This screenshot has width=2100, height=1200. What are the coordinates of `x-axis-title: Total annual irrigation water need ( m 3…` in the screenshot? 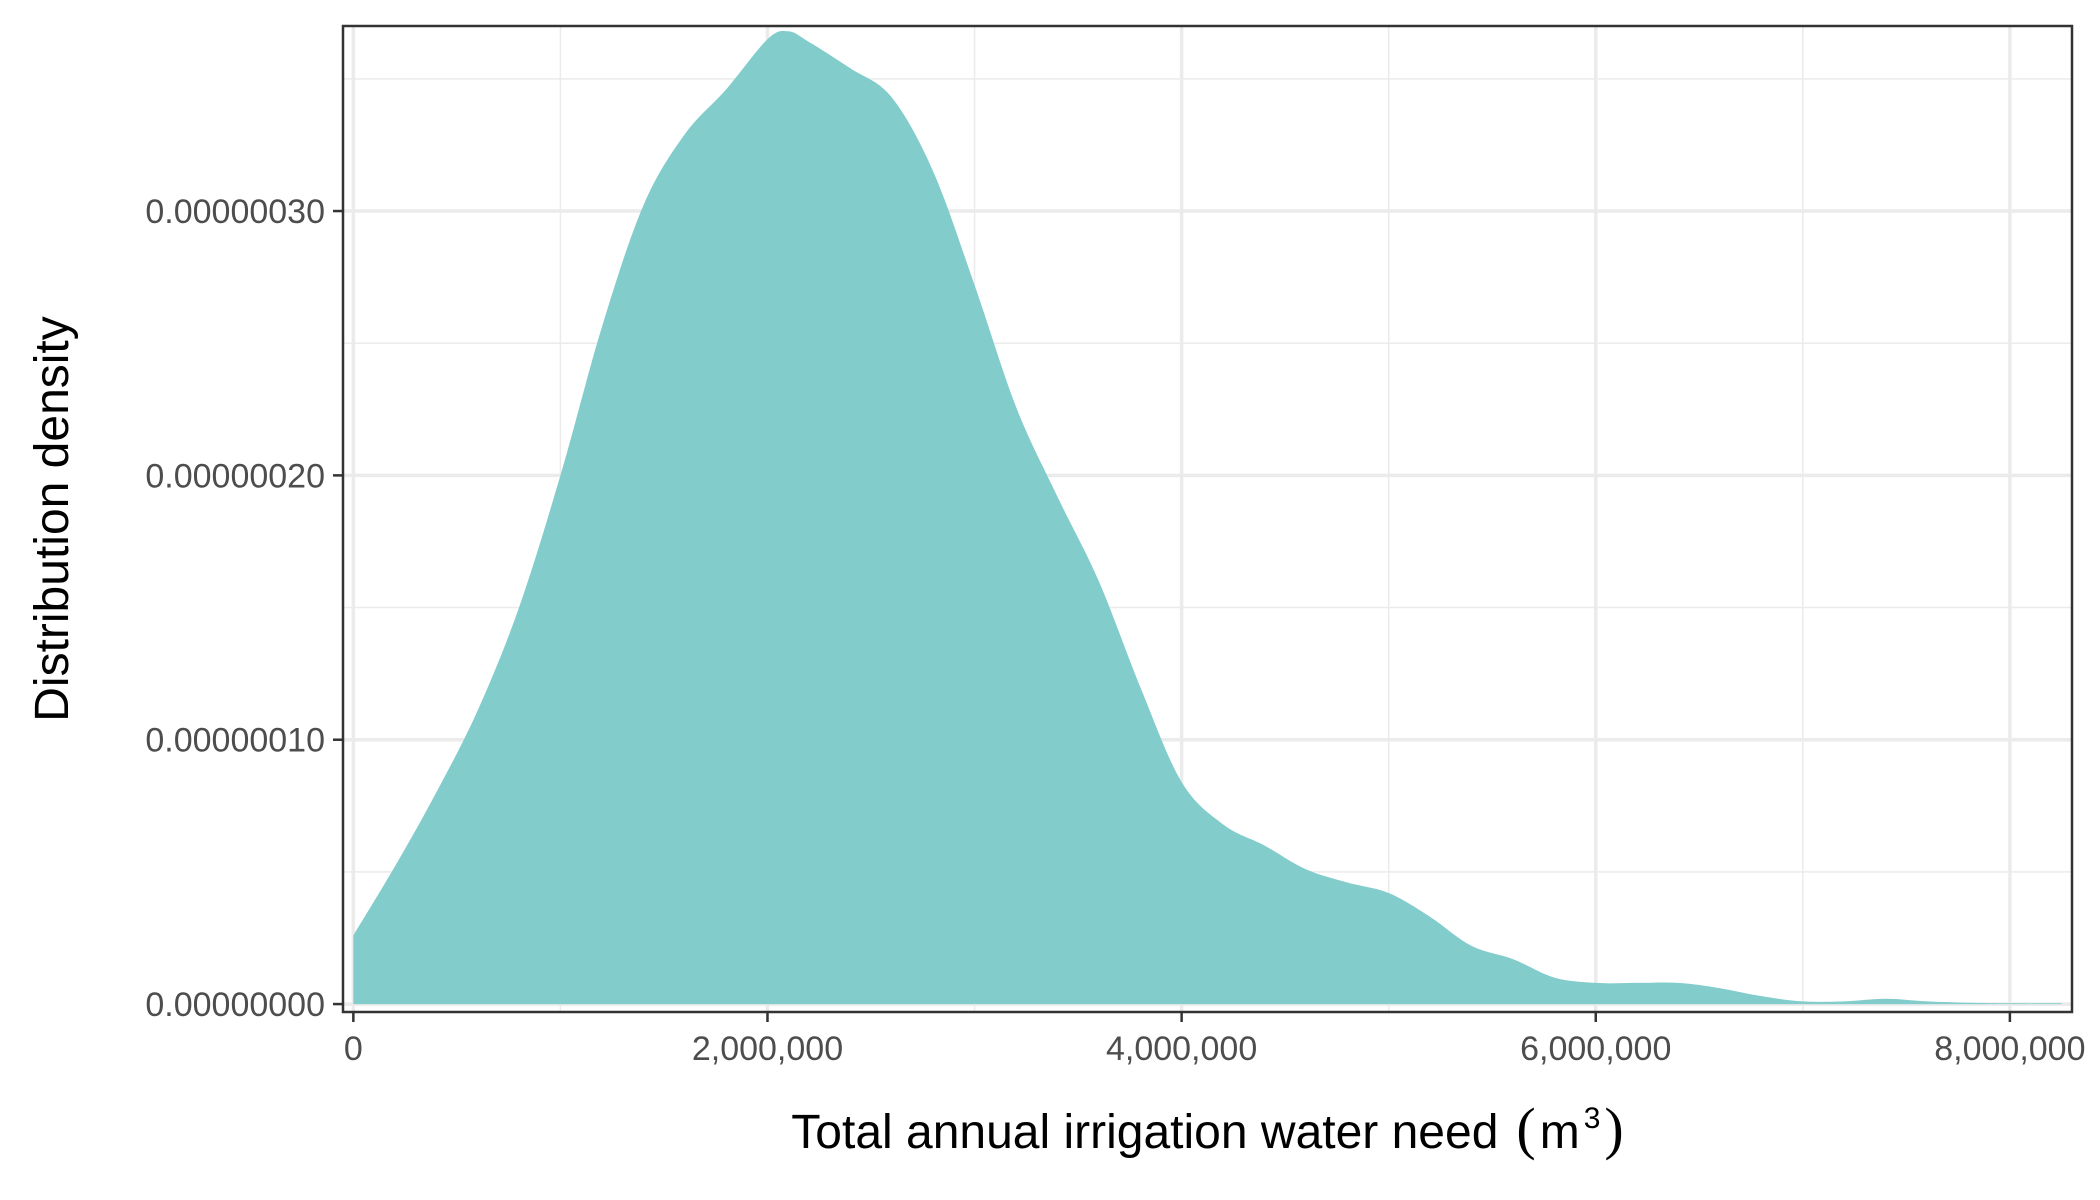 It's located at (1207, 1128).